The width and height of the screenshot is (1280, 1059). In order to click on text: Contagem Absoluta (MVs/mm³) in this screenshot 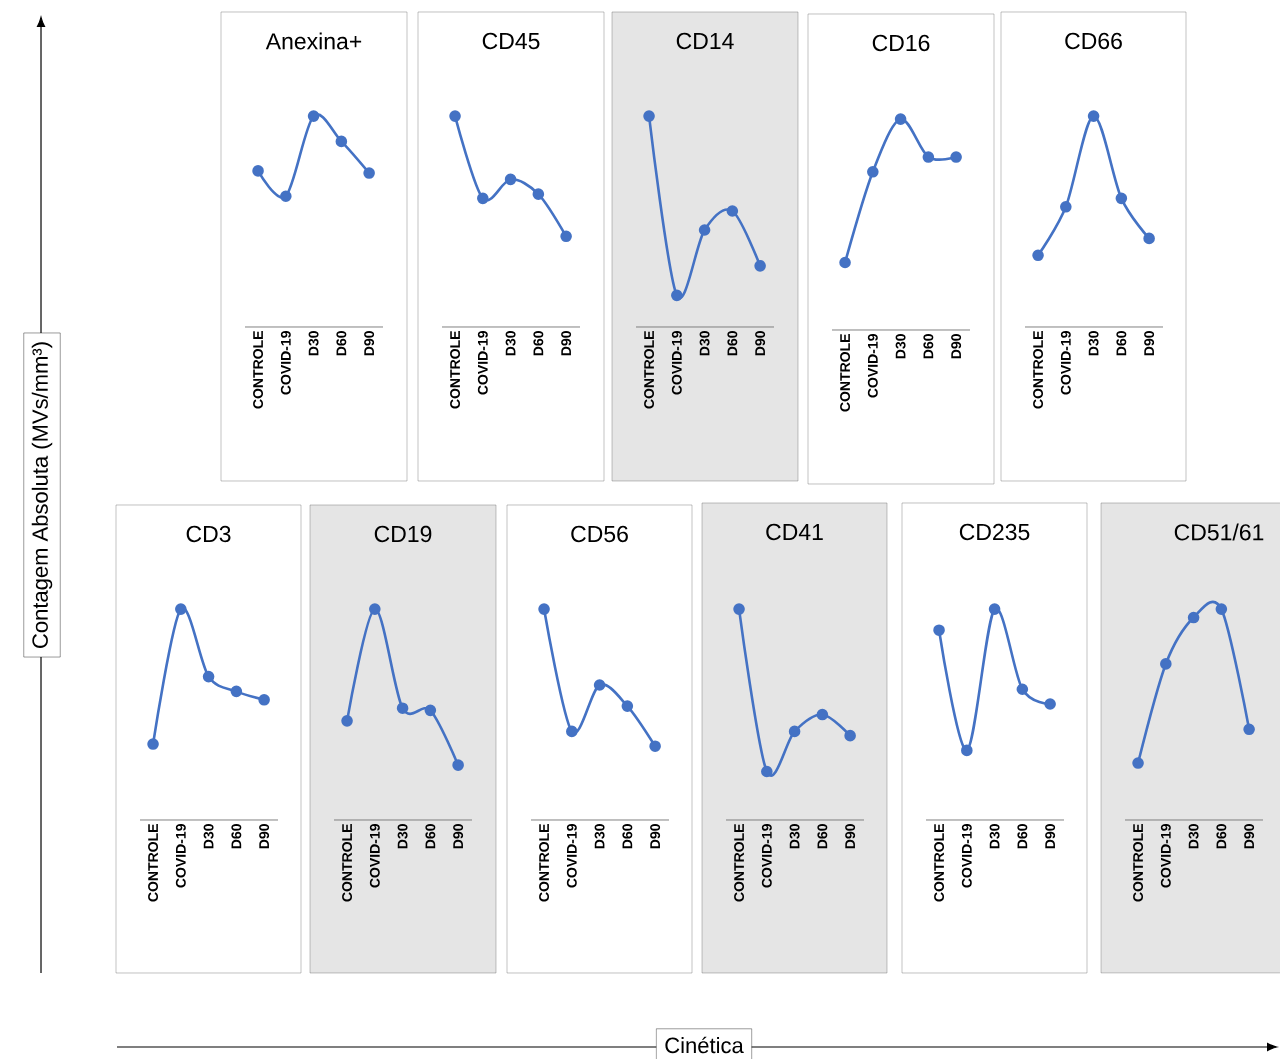, I will do `click(42, 495)`.